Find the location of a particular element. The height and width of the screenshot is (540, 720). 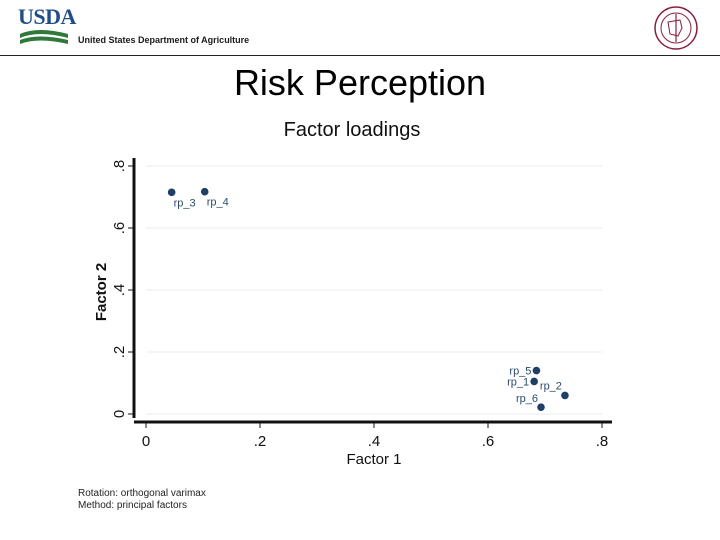

usda-logo-text: USDA is located at coordinates (47, 16).